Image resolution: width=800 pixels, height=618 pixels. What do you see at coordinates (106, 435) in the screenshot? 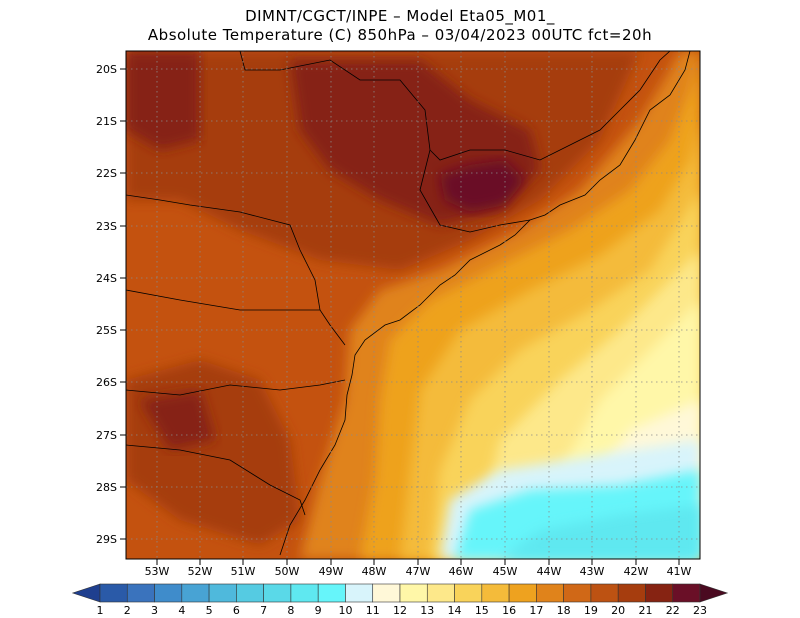
I see `lat-label: 27S` at bounding box center [106, 435].